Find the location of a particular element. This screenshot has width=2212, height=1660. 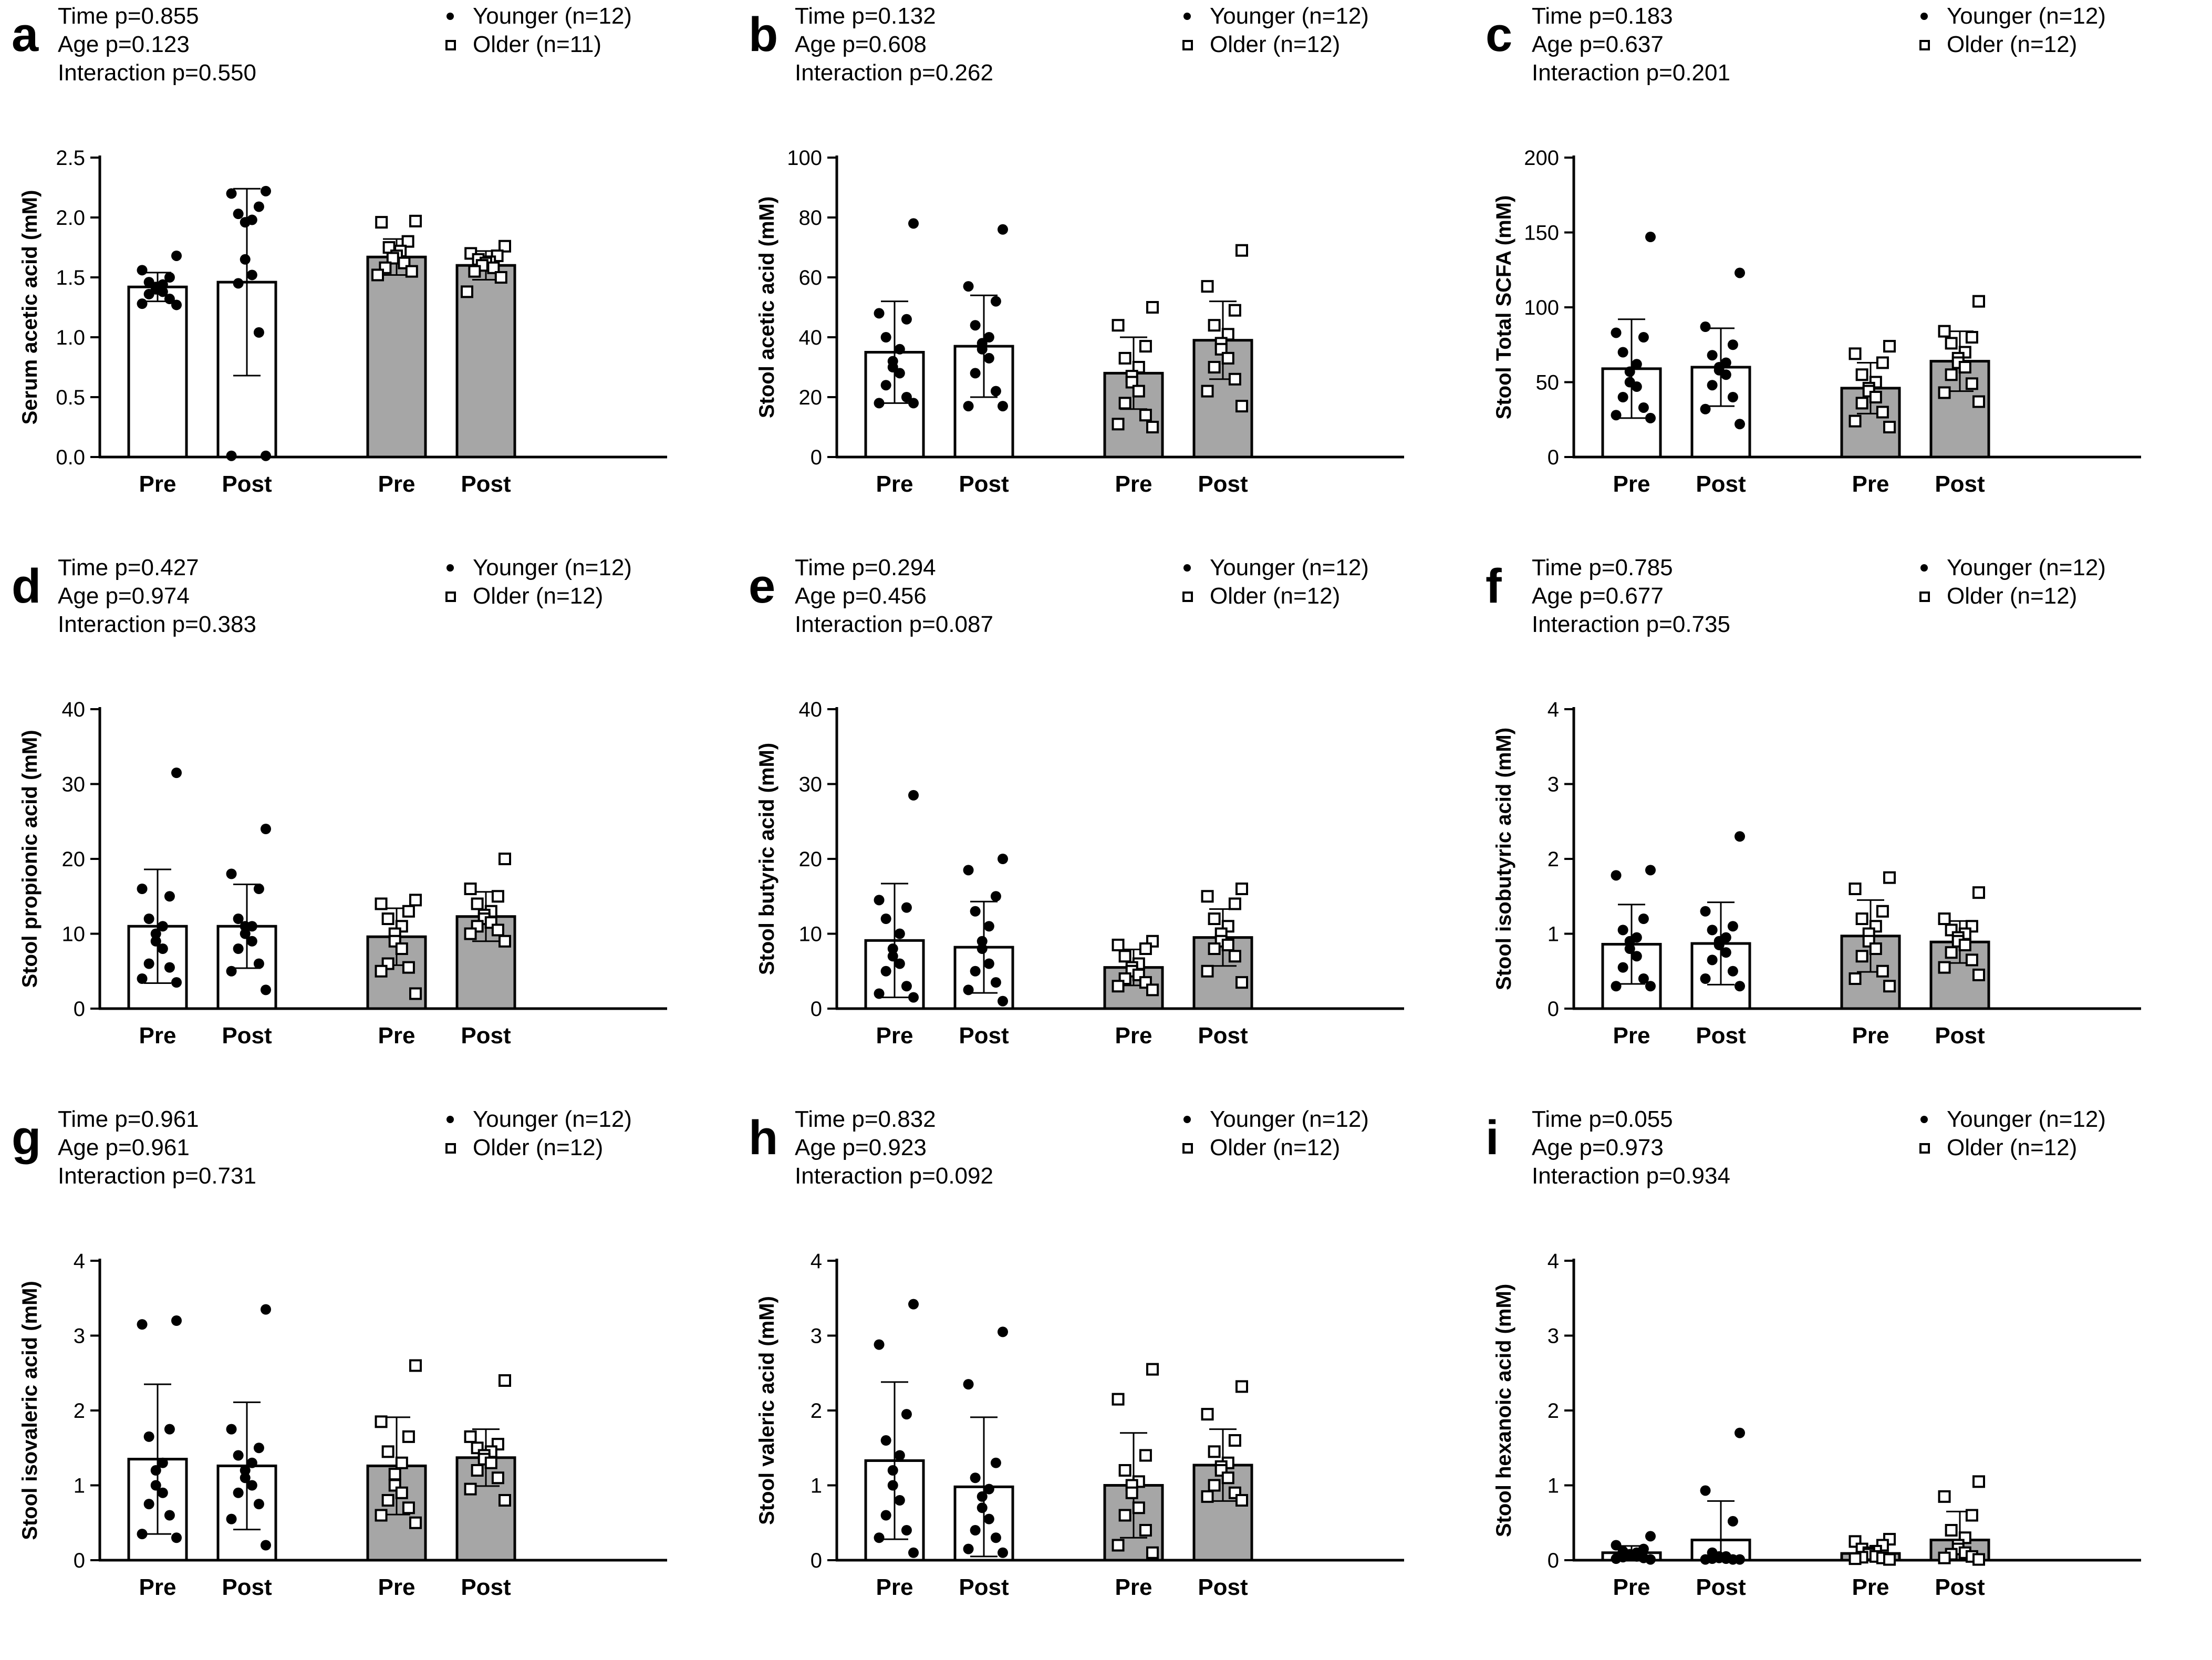

legend-label: Younger (n=12) is located at coordinates (1290, 567).